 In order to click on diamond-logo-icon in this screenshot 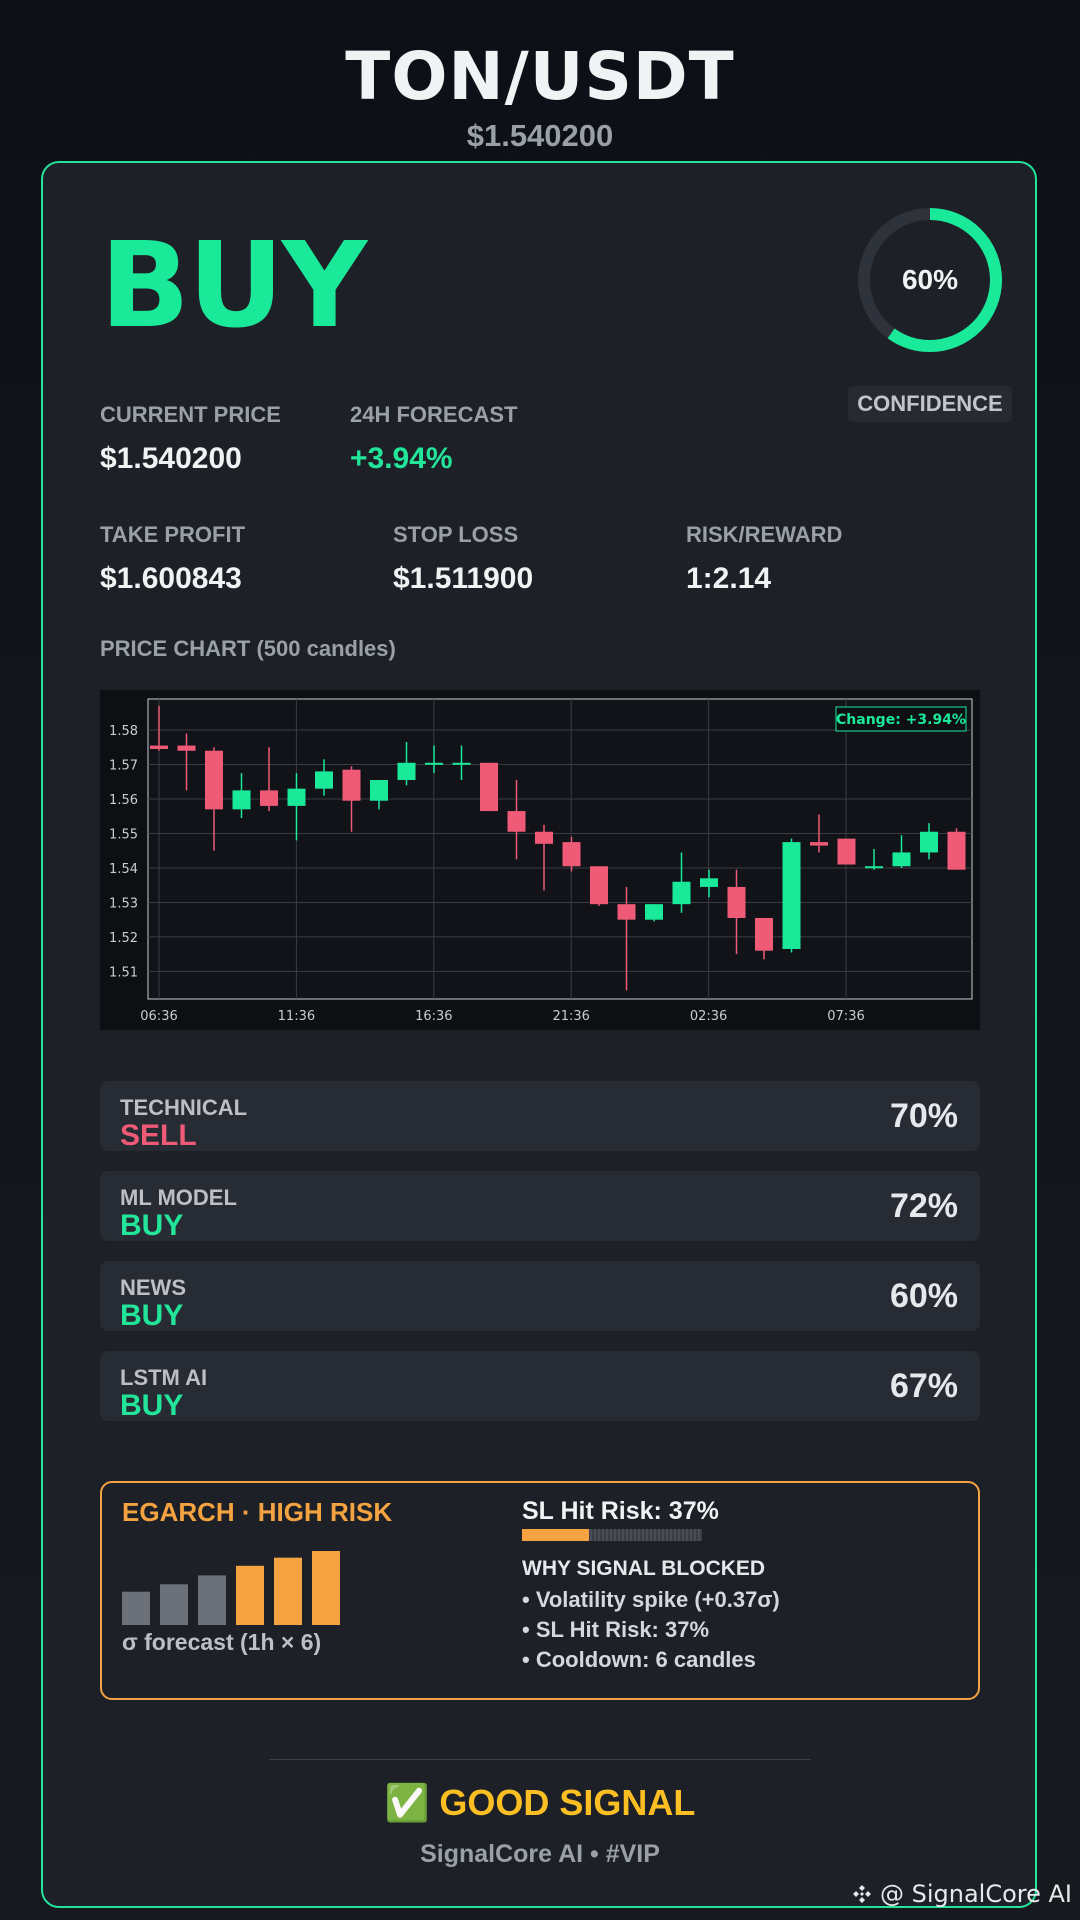, I will do `click(862, 1894)`.